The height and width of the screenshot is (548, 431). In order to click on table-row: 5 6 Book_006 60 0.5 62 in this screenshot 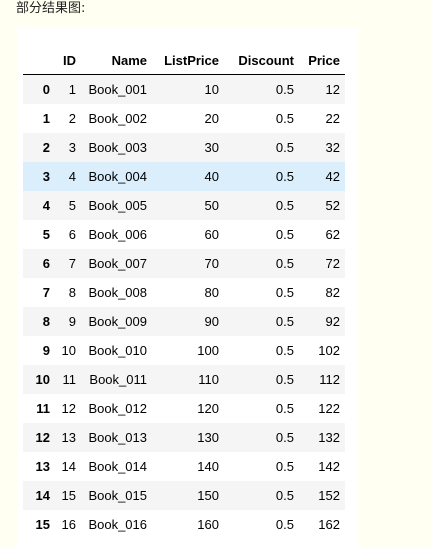, I will do `click(184, 234)`.